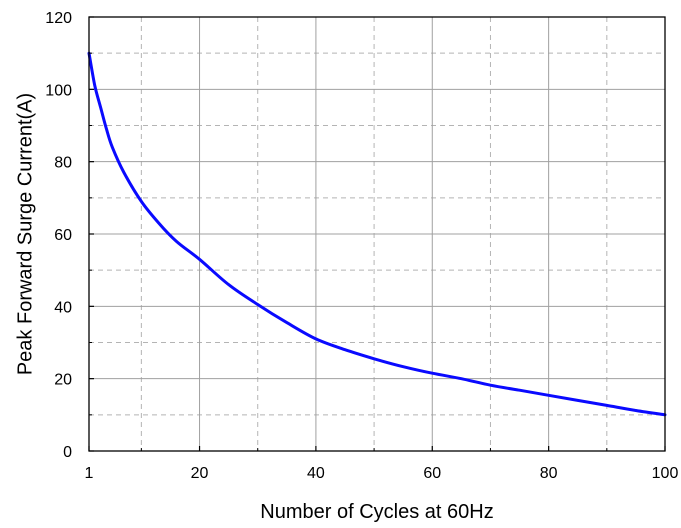  I want to click on x-tick-label: 40, so click(316, 473).